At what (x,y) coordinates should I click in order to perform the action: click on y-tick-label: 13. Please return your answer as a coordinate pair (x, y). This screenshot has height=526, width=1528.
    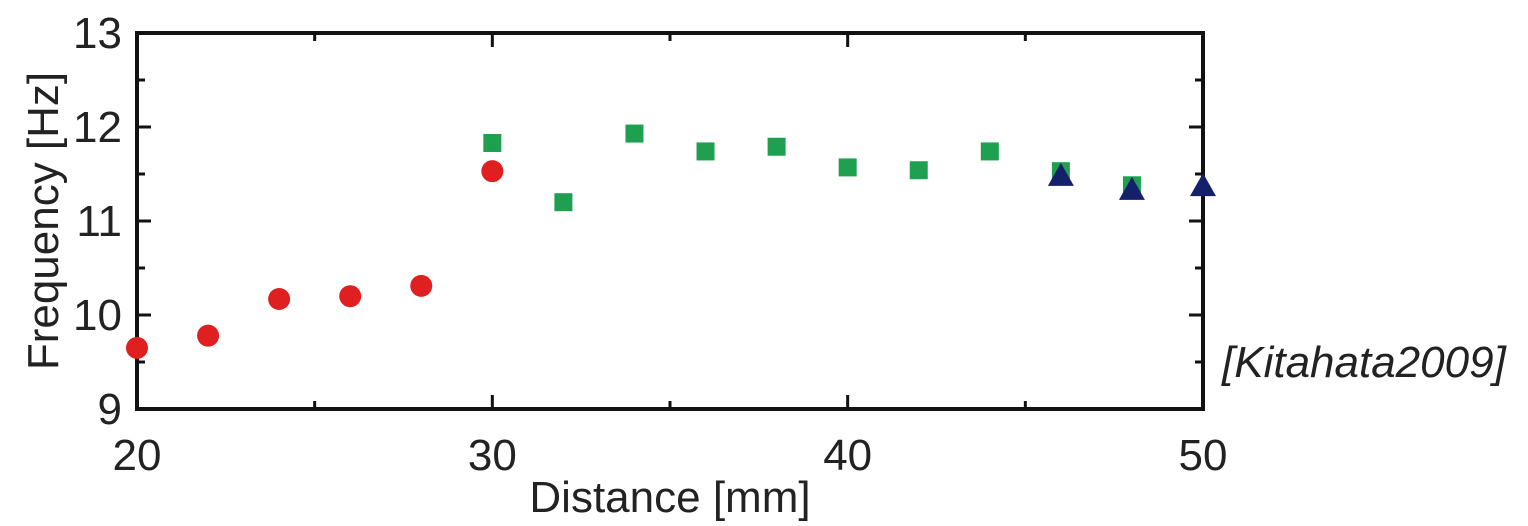
    Looking at the image, I should click on (97, 33).